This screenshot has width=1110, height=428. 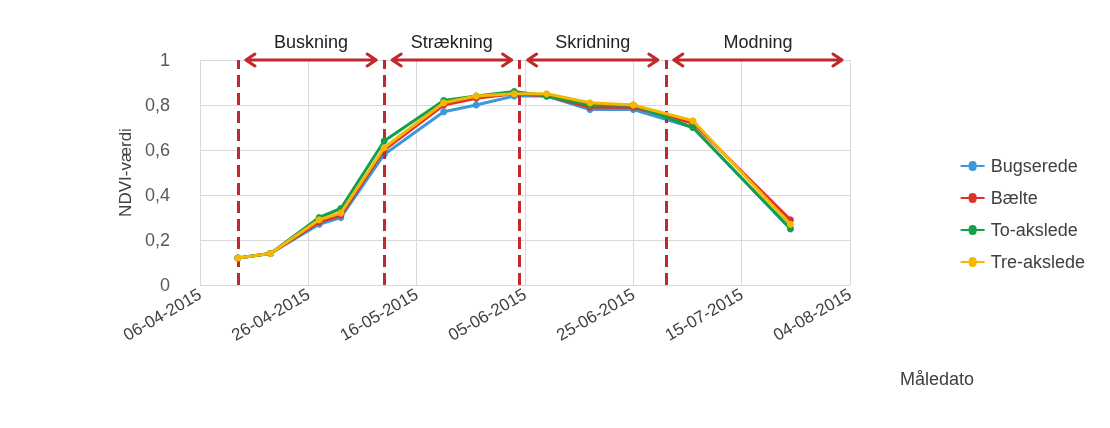 I want to click on text: Strækning, so click(x=451, y=42).